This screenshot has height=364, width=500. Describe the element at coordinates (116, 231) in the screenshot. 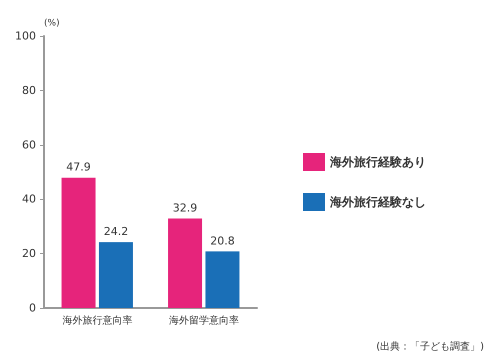

I see `data-label: 24.2` at that location.